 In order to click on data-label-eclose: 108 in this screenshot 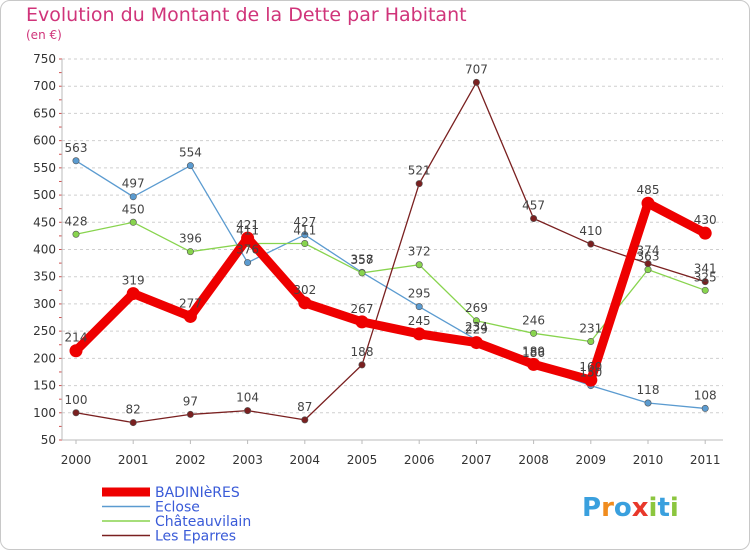, I will do `click(705, 395)`.